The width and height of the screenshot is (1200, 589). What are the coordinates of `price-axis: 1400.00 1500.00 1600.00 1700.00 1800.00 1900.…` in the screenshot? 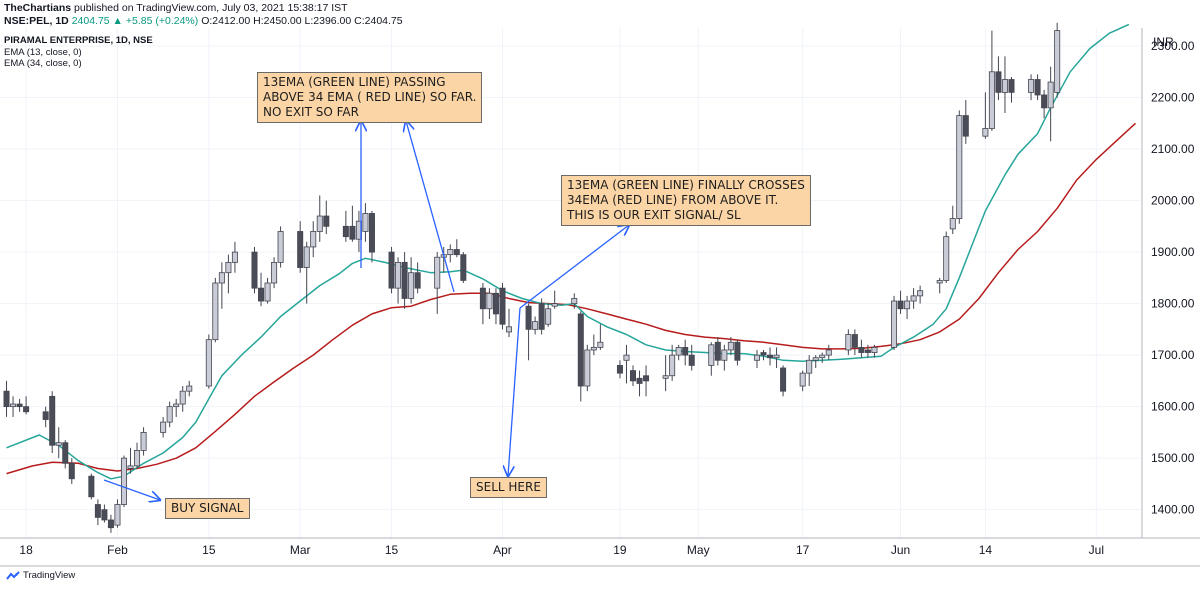 It's located at (1173, 278).